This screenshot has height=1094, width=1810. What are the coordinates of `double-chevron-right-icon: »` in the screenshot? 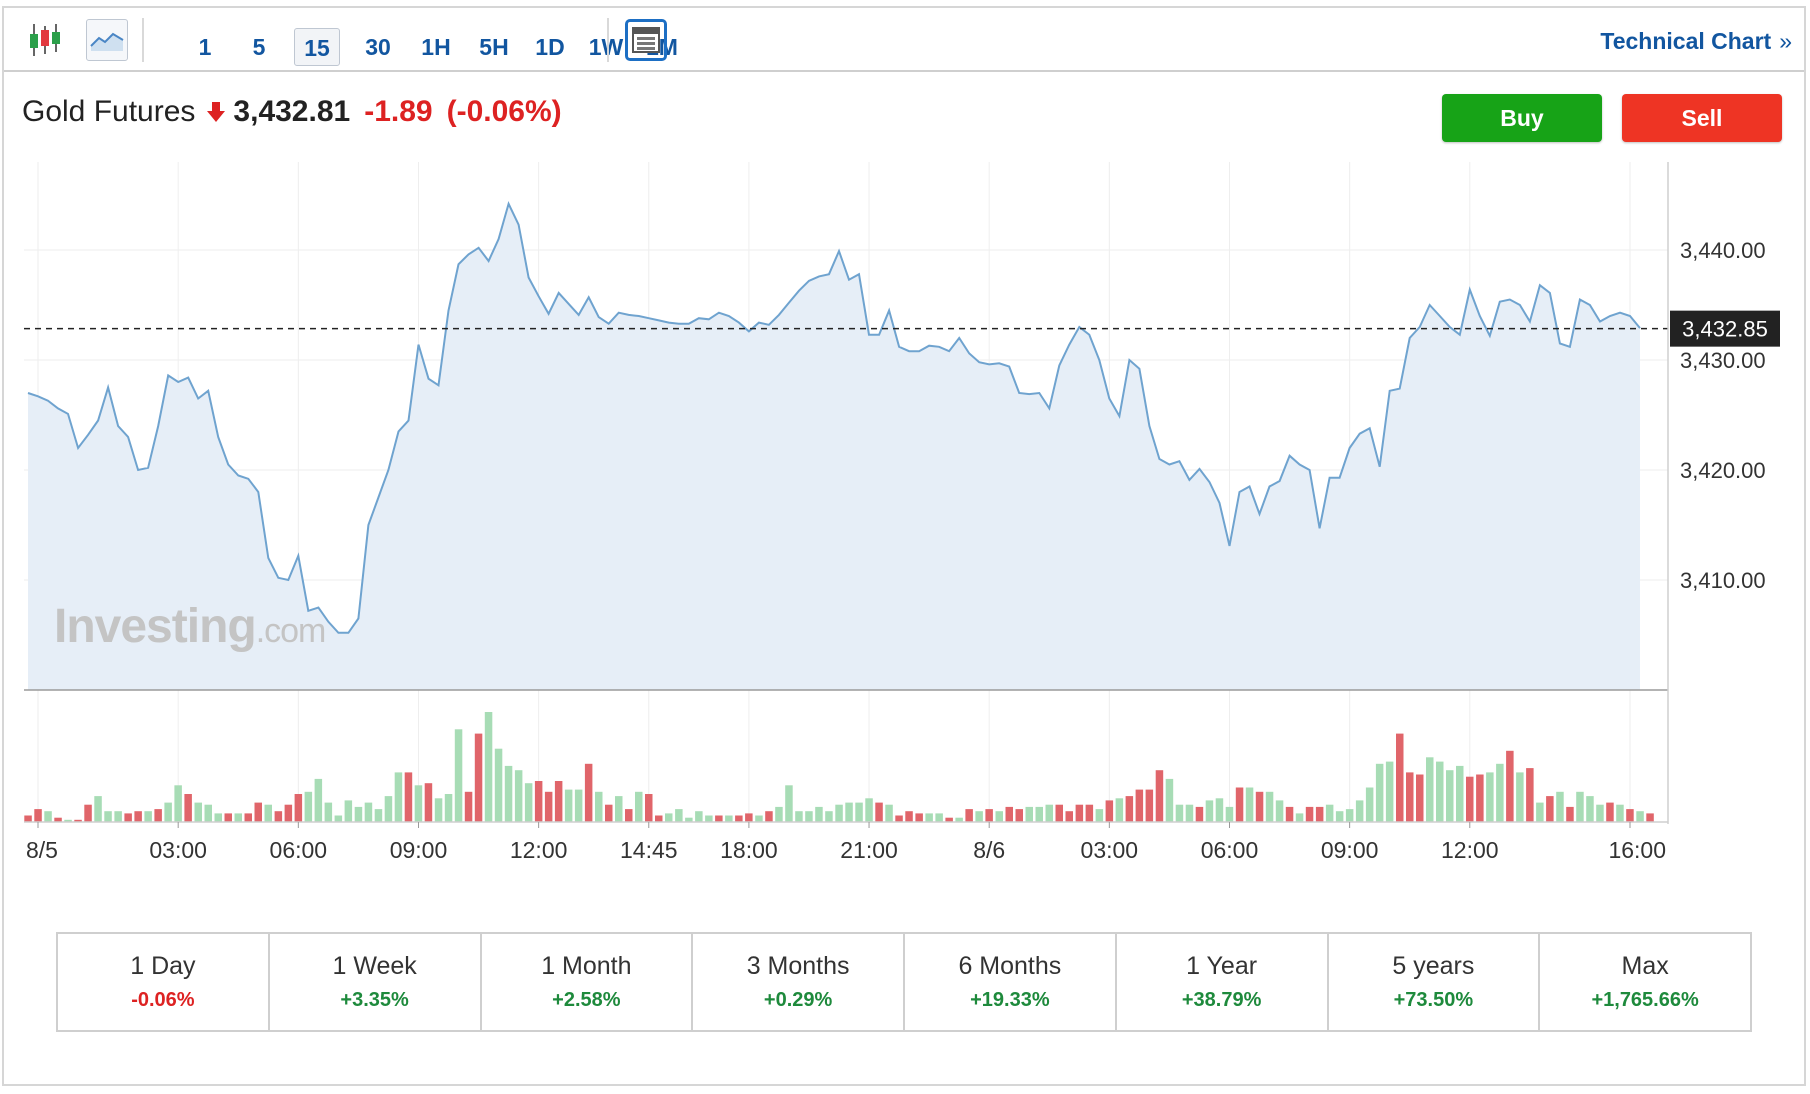 It's located at (1785, 41).